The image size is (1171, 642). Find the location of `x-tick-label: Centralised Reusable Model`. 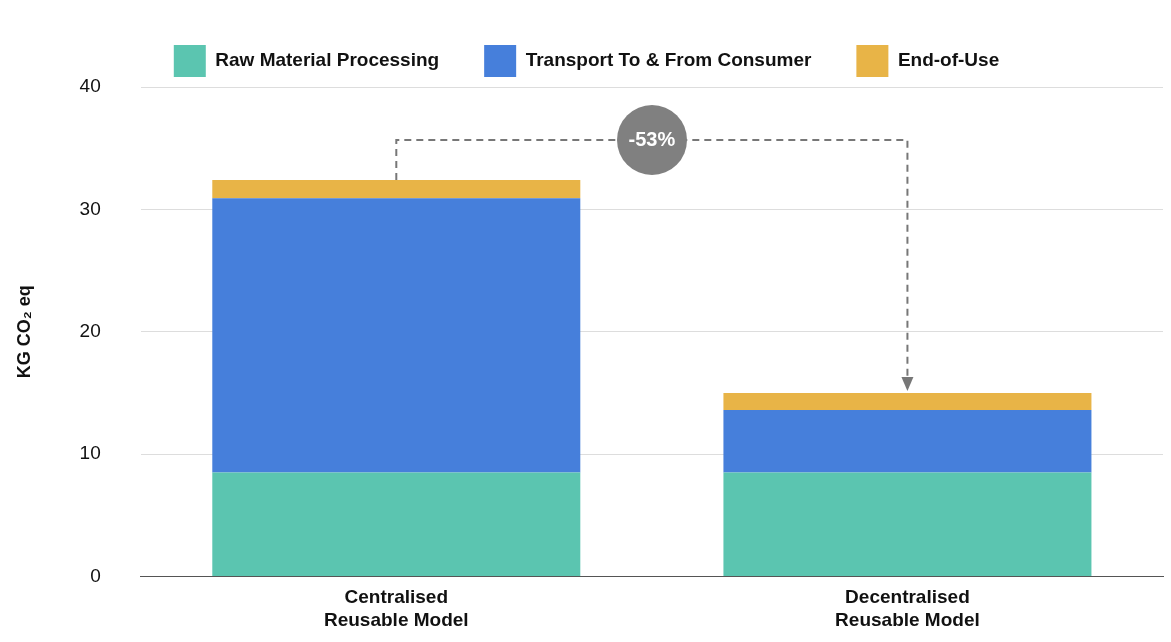

x-tick-label: Centralised Reusable Model is located at coordinates (396, 608).